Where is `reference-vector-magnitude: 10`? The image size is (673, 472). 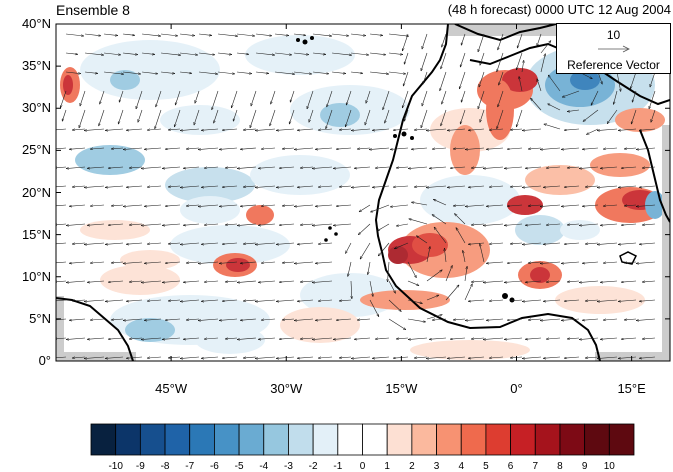
reference-vector-magnitude: 10 is located at coordinates (613, 35).